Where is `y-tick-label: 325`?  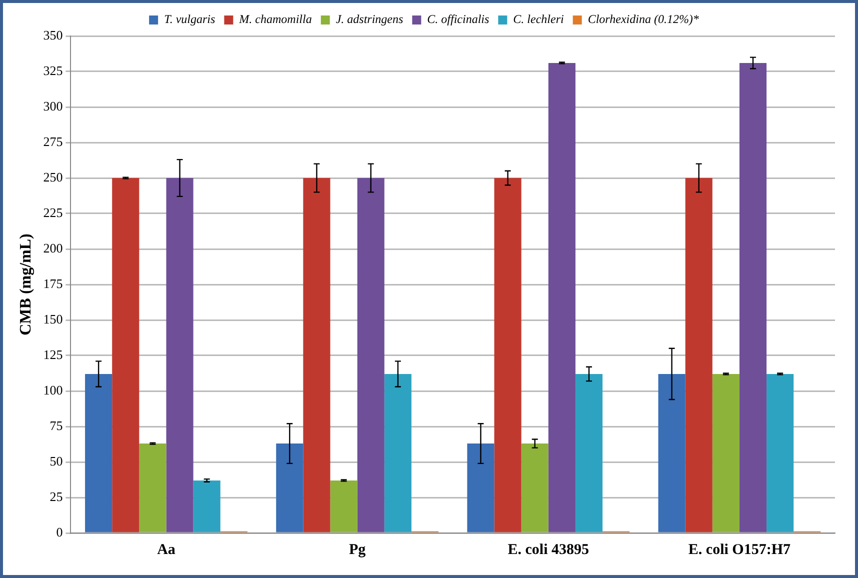
y-tick-label: 325 is located at coordinates (53, 70).